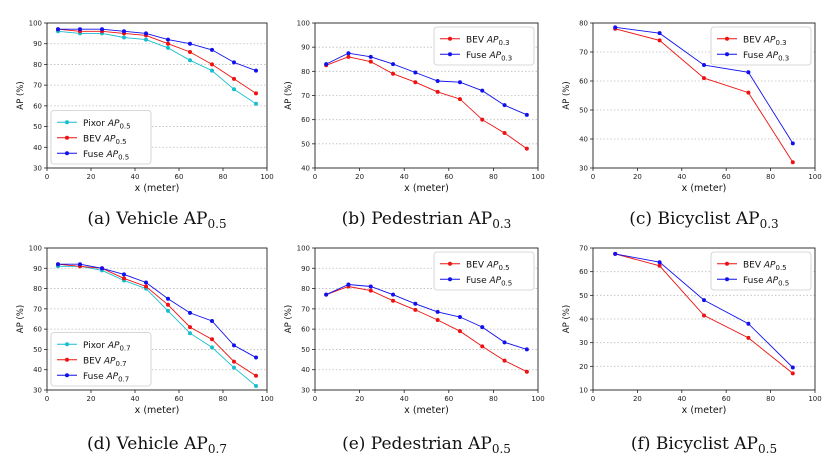 This screenshot has width=831, height=469. What do you see at coordinates (765, 41) in the screenshot?
I see `legend-entry: BEV AP0.3` at bounding box center [765, 41].